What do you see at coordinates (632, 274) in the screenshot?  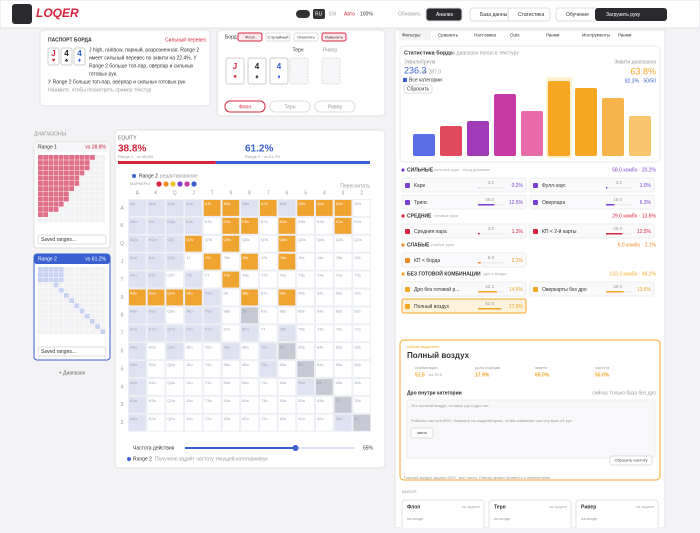 I see `group-summary: 133.3 комбо · 46.2%` at bounding box center [632, 274].